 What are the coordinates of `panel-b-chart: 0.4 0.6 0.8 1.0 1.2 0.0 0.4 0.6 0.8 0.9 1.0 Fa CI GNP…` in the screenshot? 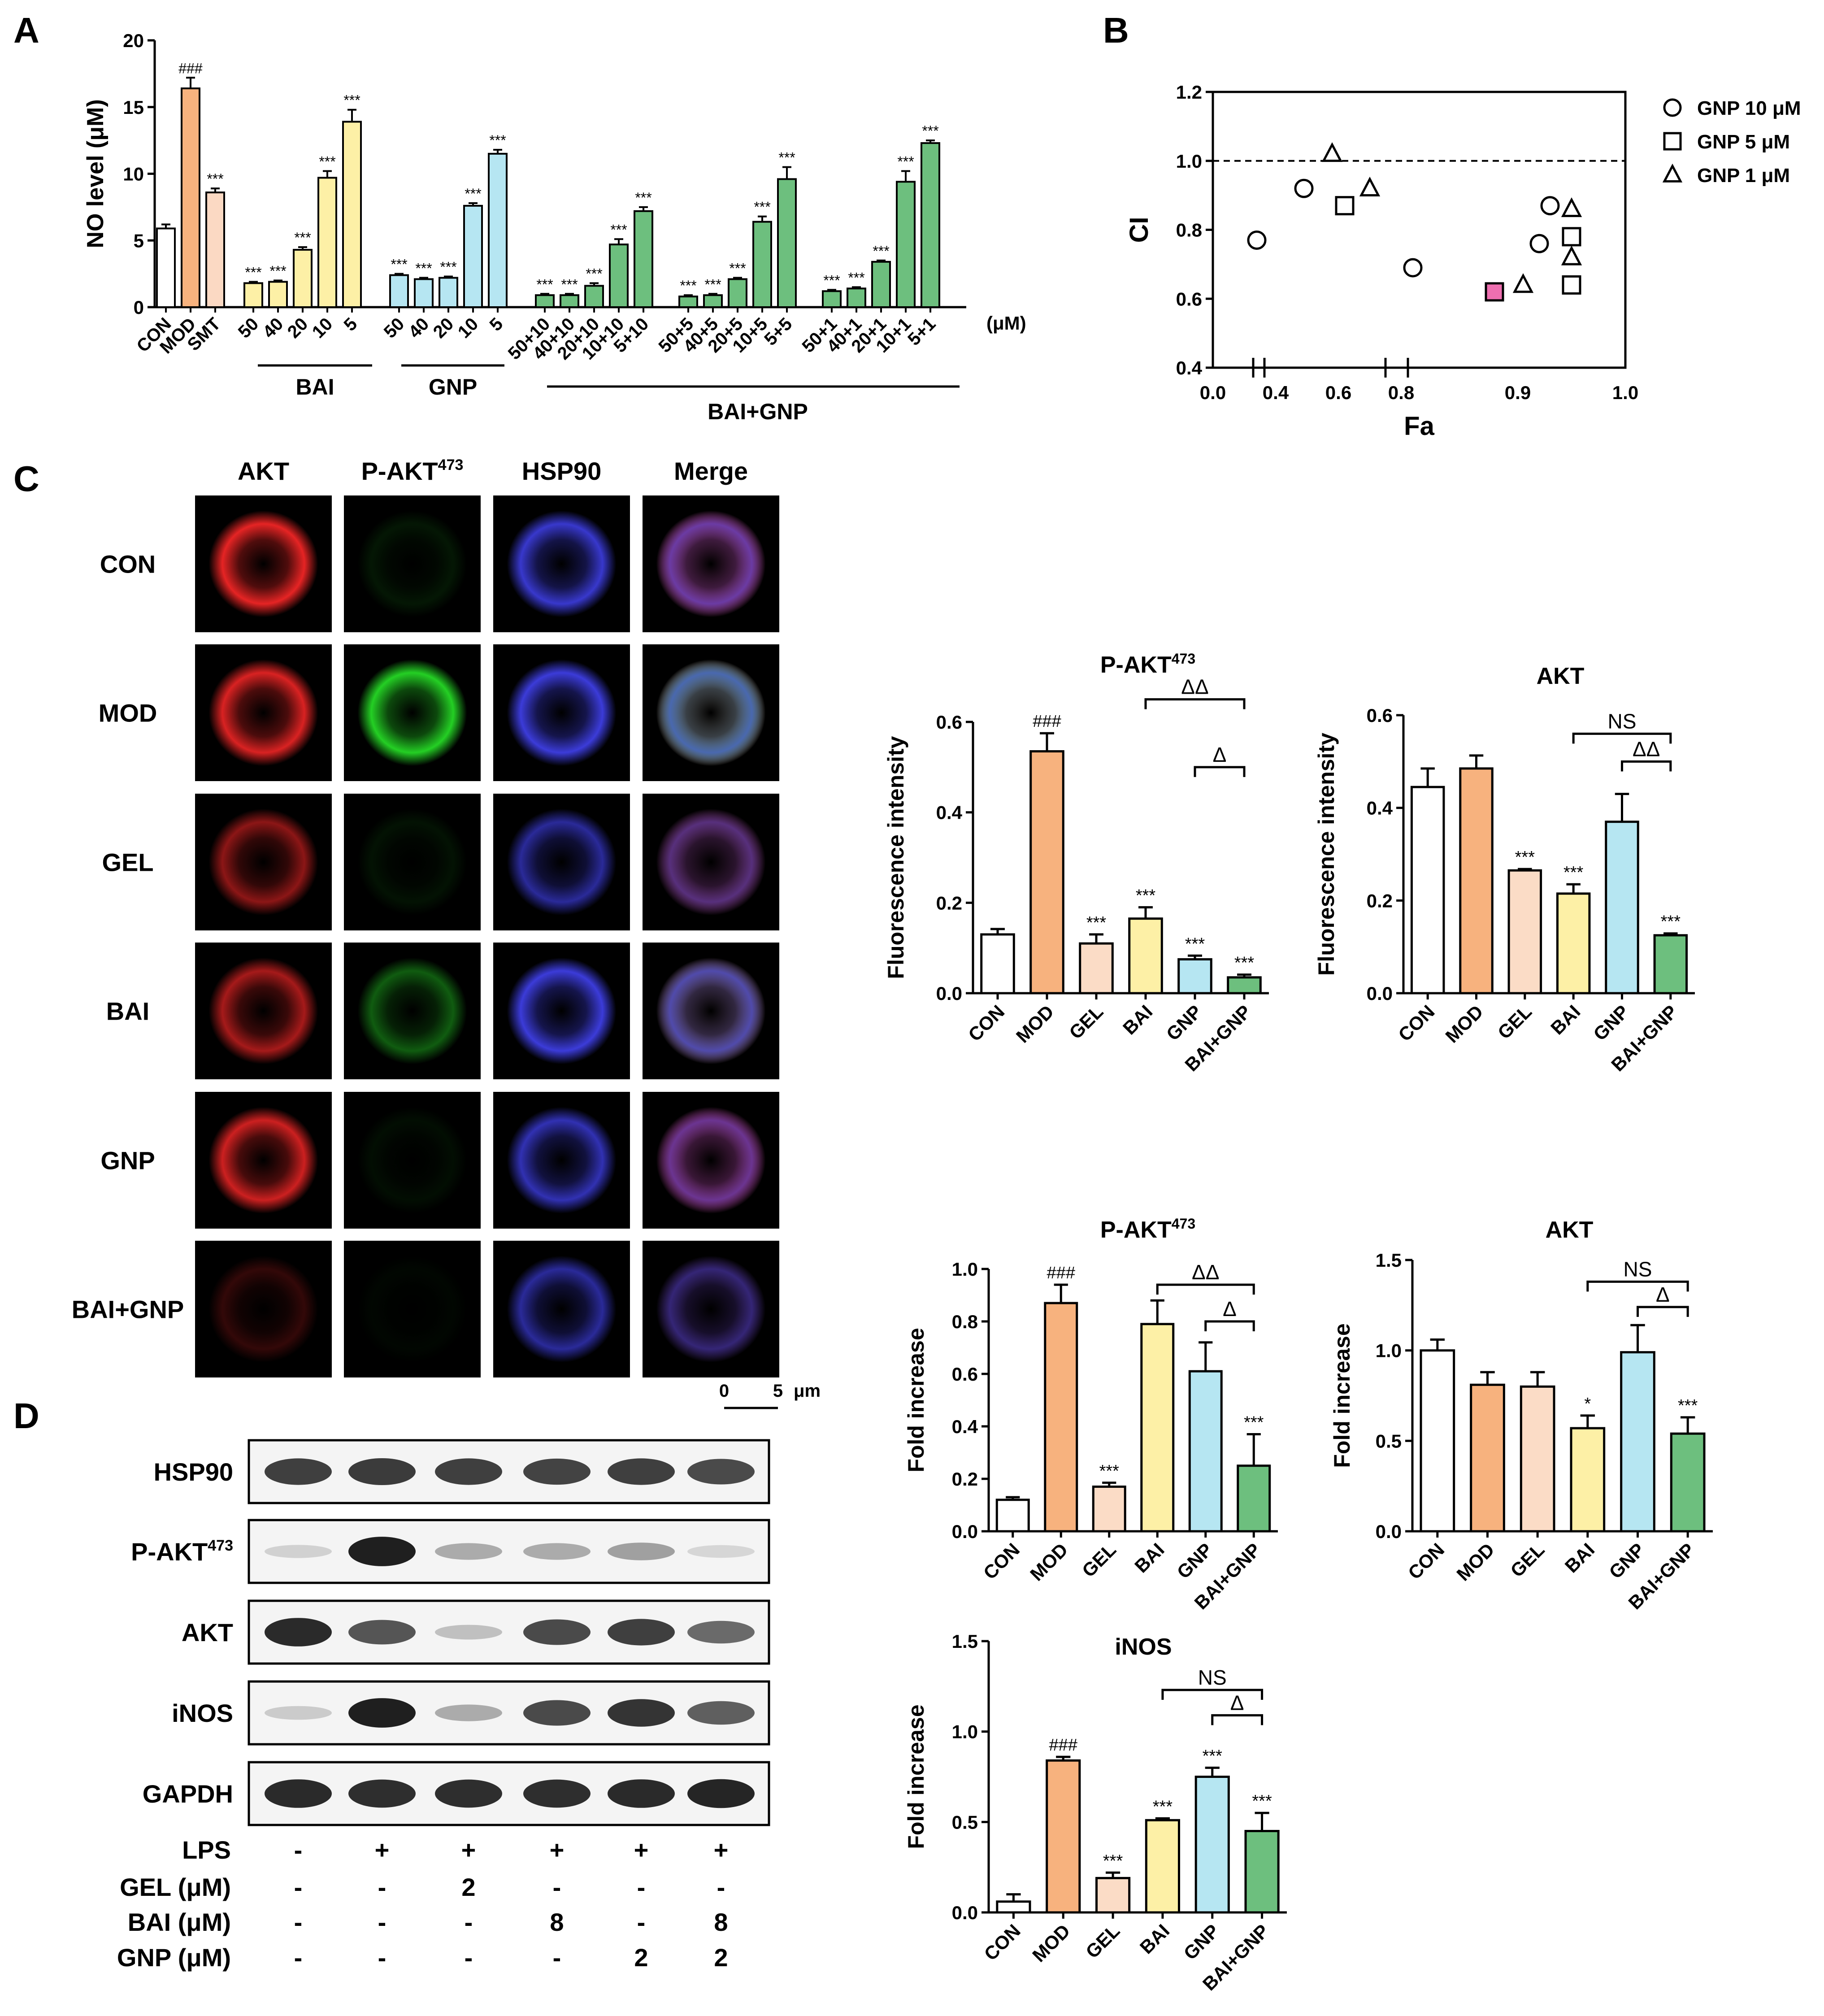 It's located at (1463, 261).